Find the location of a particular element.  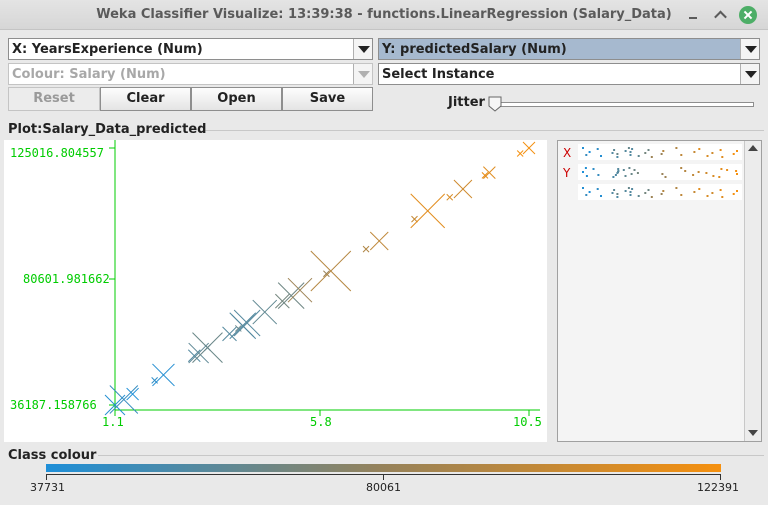

class-colour-min-label: 37731 is located at coordinates (47, 487).